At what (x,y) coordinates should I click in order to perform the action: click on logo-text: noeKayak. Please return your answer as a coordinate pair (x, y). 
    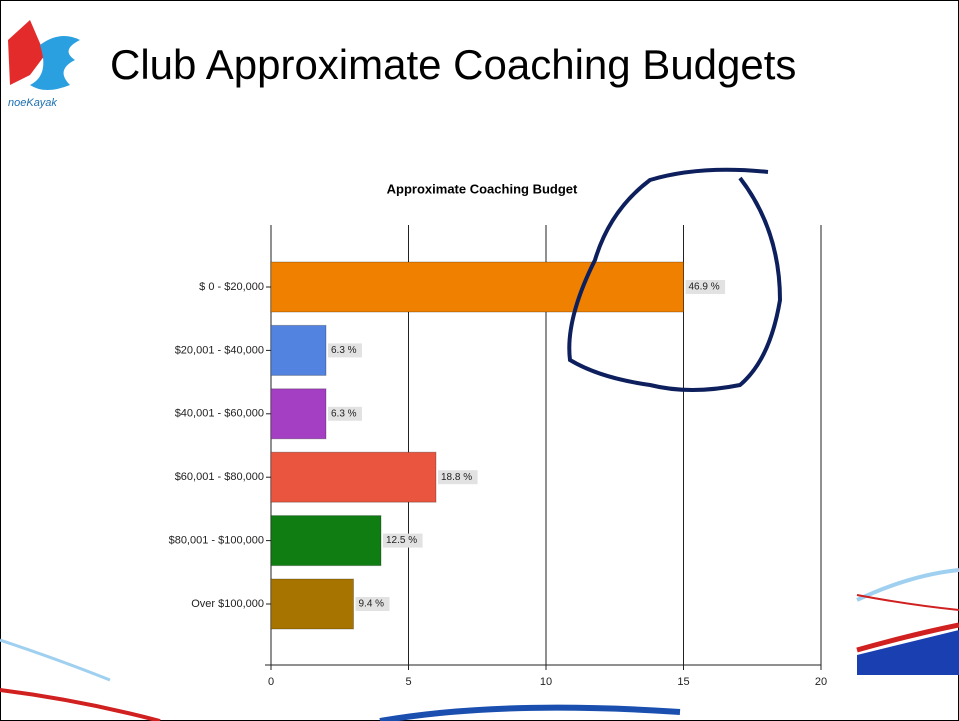
    Looking at the image, I should click on (32, 103).